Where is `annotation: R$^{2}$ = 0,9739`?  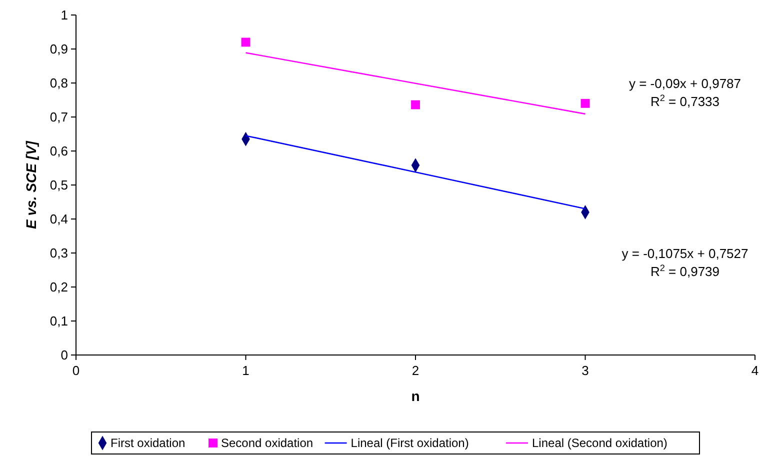 annotation: R$^{2}$ = 0,9739 is located at coordinates (685, 271).